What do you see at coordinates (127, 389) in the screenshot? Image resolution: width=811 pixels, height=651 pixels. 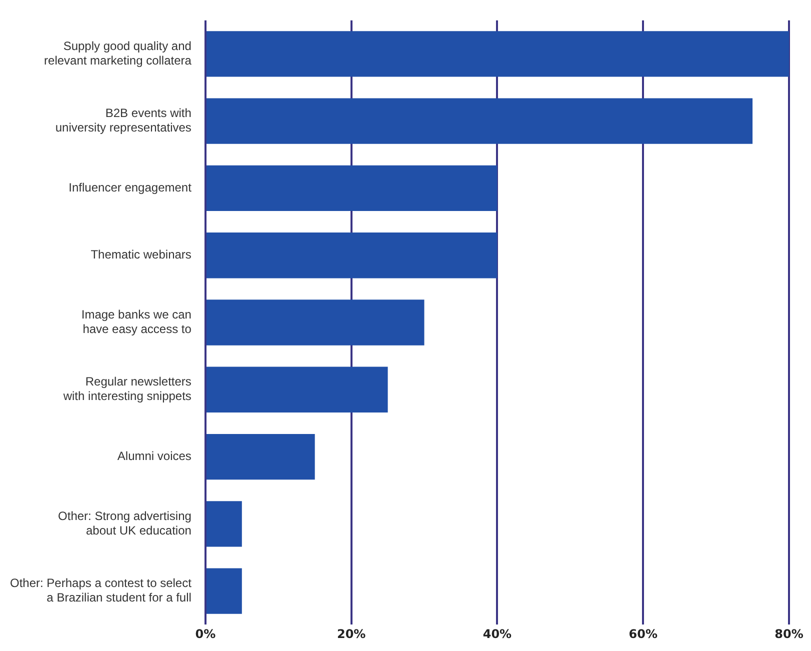 I see `y-tick-label: Regular newsletters with interesting snippets` at bounding box center [127, 389].